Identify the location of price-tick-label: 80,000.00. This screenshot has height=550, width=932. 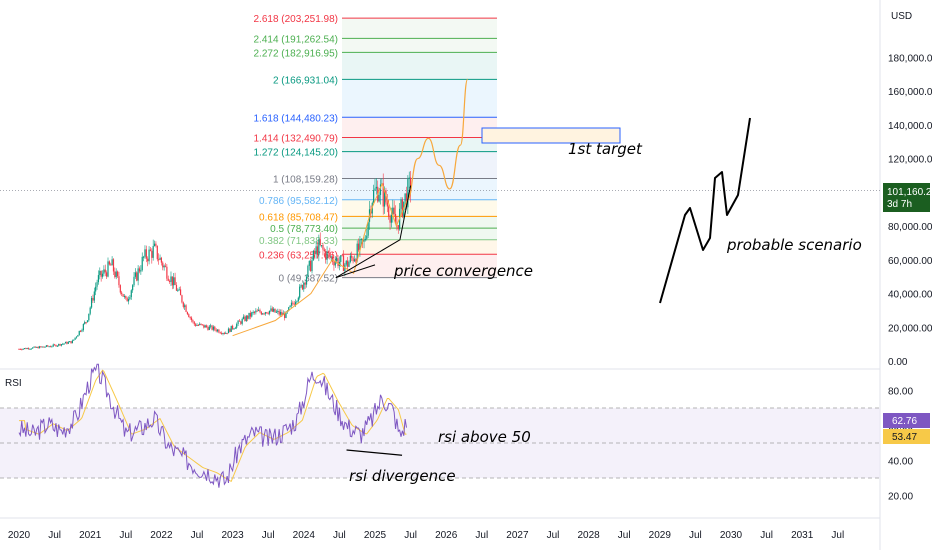
(910, 227).